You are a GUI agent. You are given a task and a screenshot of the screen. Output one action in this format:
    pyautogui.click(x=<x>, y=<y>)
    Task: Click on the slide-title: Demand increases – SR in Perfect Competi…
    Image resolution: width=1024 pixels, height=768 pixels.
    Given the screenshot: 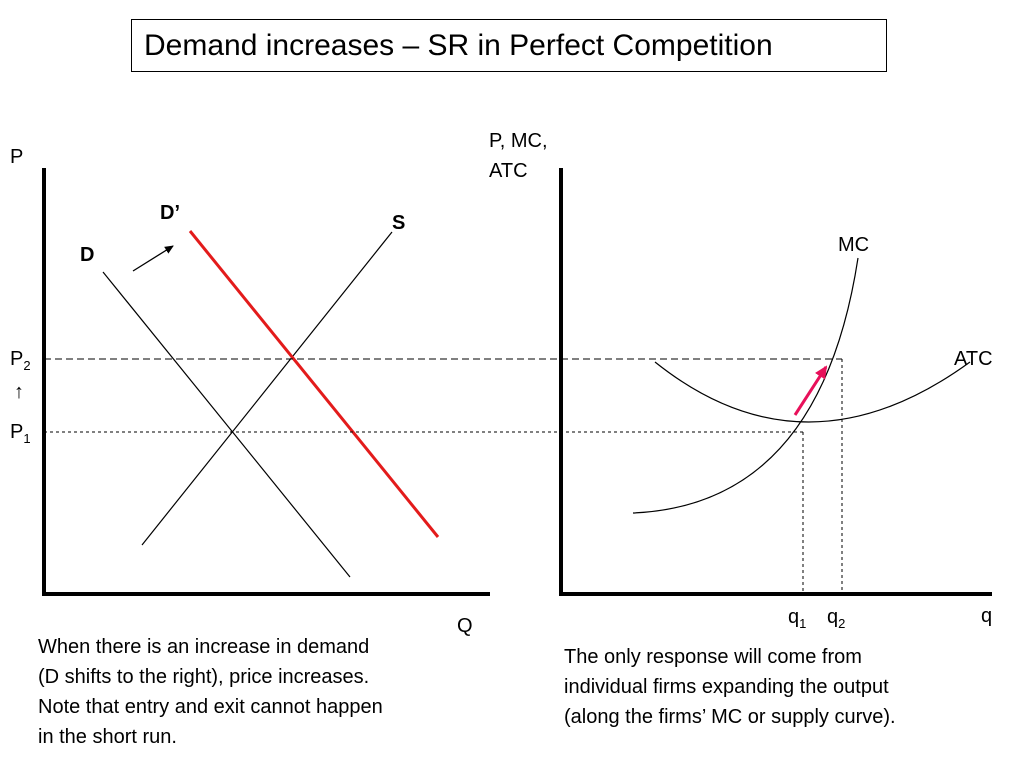 What is the action you would take?
    pyautogui.click(x=509, y=45)
    